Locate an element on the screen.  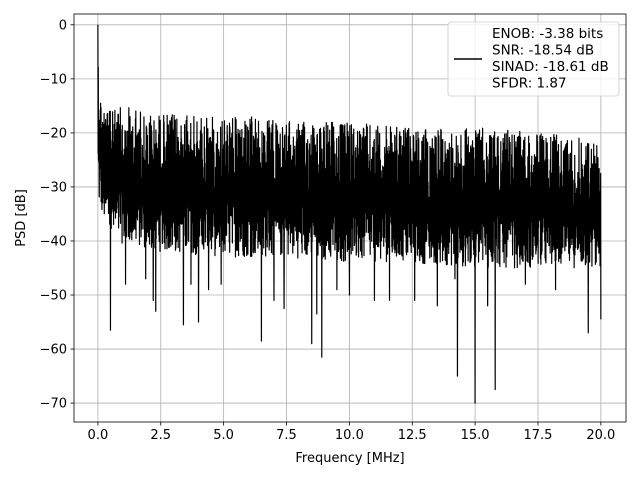
x-tick-label: 20.0 is located at coordinates (600, 435).